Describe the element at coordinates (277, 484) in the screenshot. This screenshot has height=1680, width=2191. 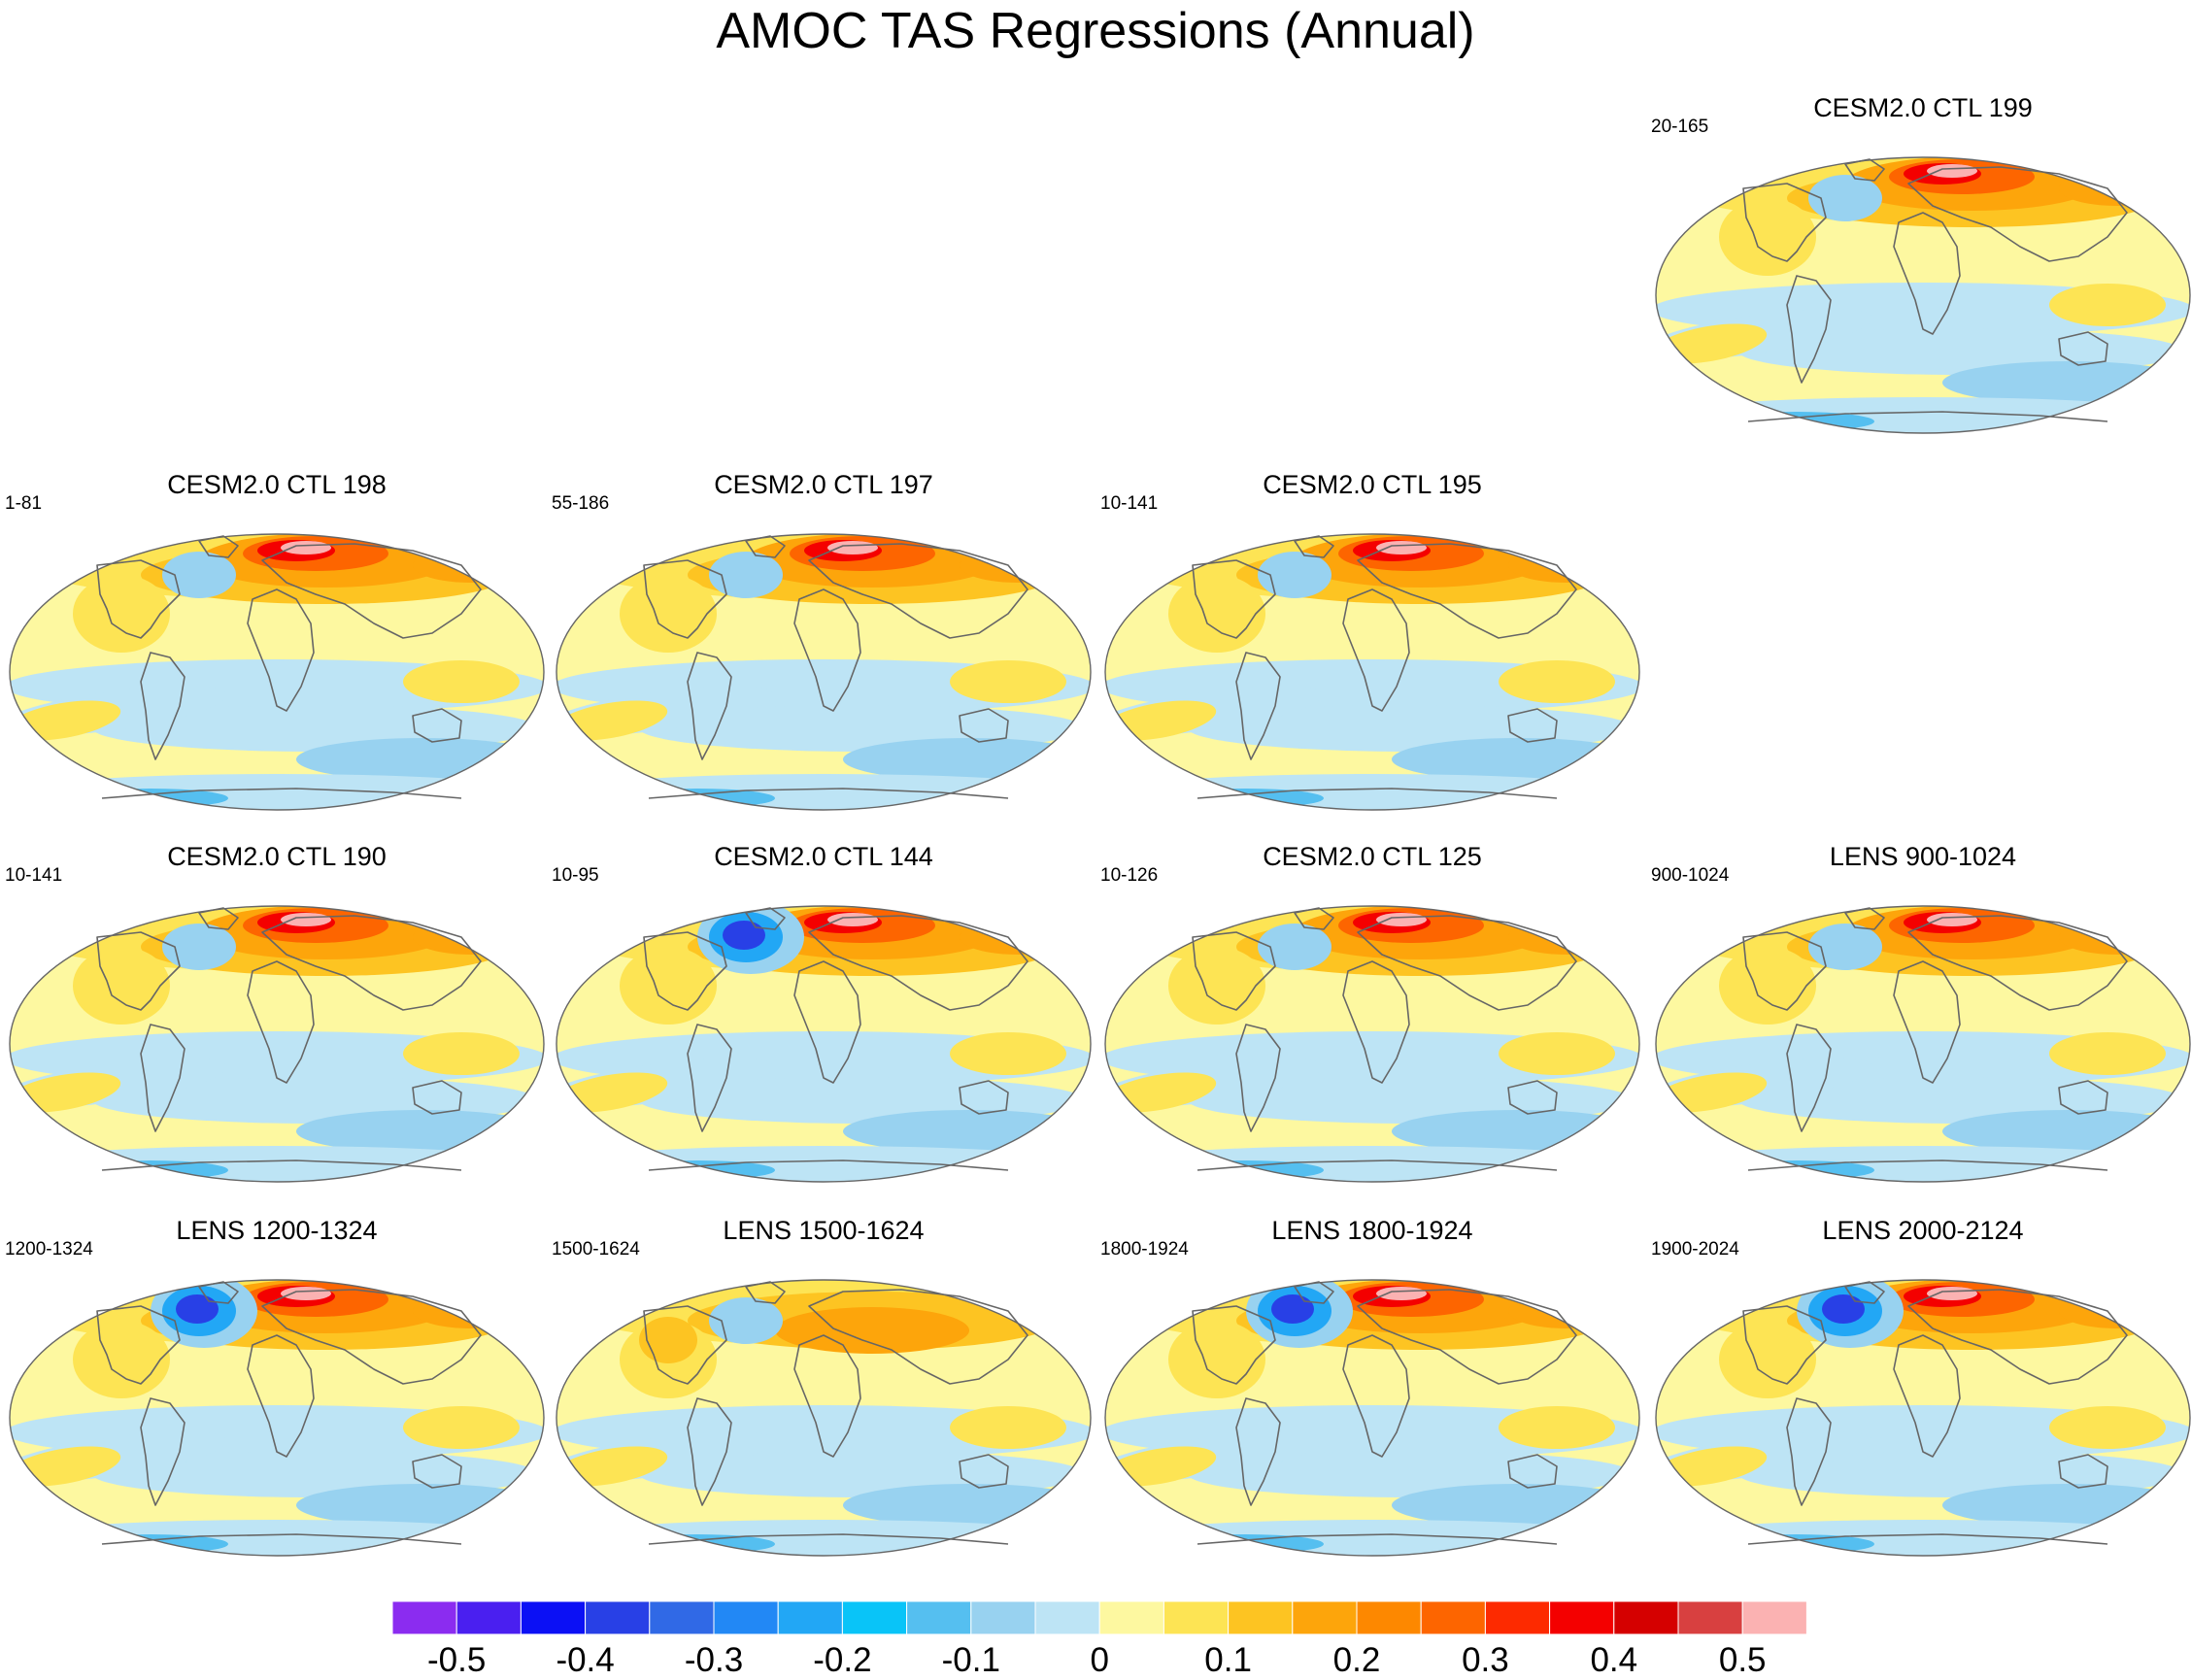
I see `panel-title: CESM2.0 CTL 198` at that location.